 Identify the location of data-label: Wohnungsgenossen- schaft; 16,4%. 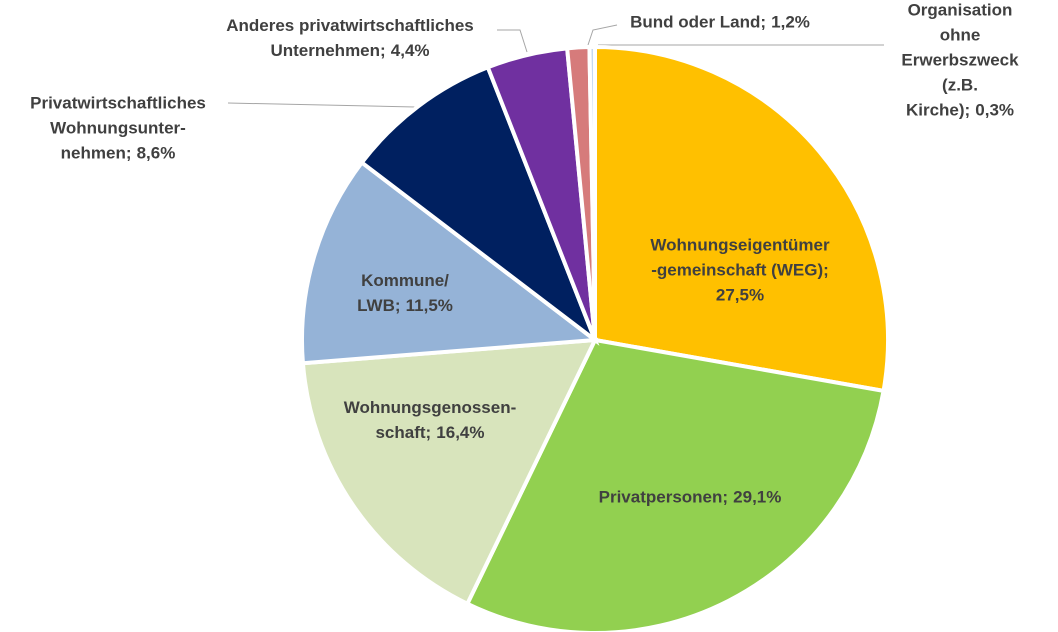
(430, 420).